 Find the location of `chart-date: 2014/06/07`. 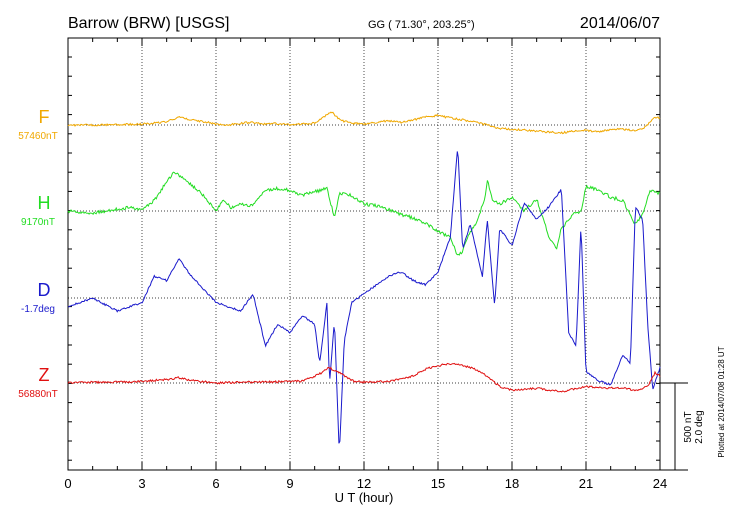

chart-date: 2014/06/07 is located at coordinates (620, 23).